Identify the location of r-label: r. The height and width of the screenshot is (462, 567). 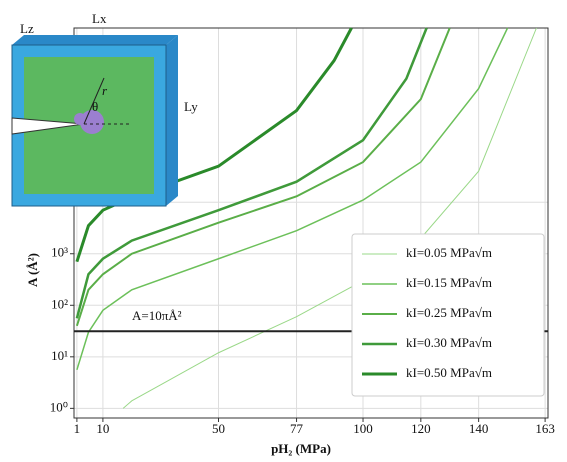
(105, 90).